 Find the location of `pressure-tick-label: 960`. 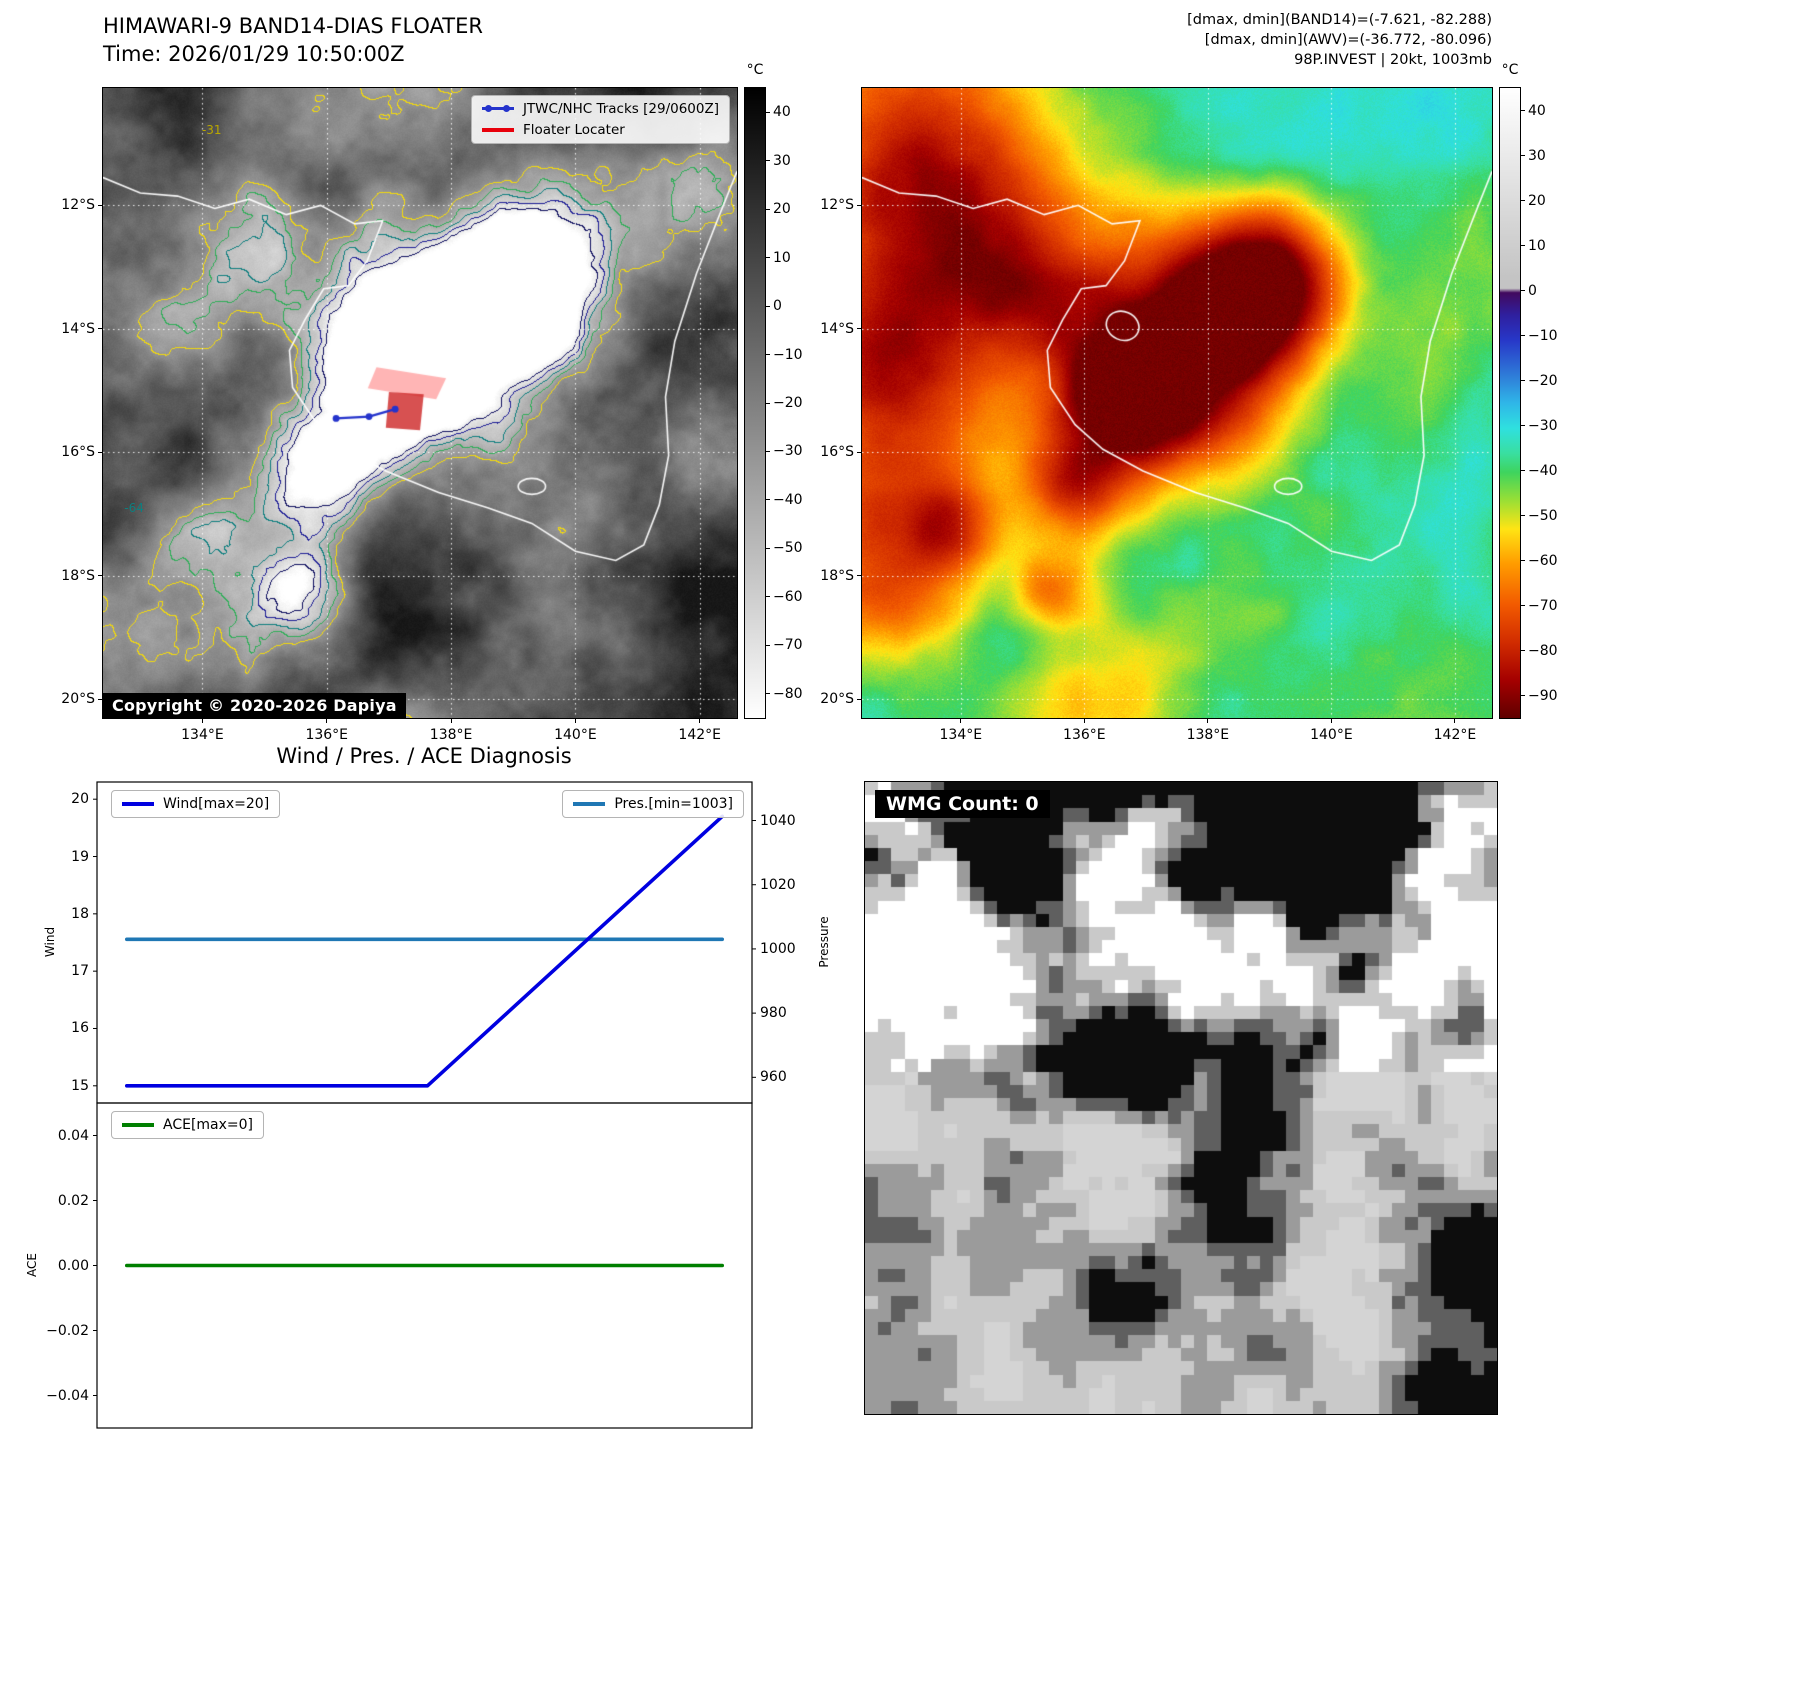

pressure-tick-label: 960 is located at coordinates (773, 1077).